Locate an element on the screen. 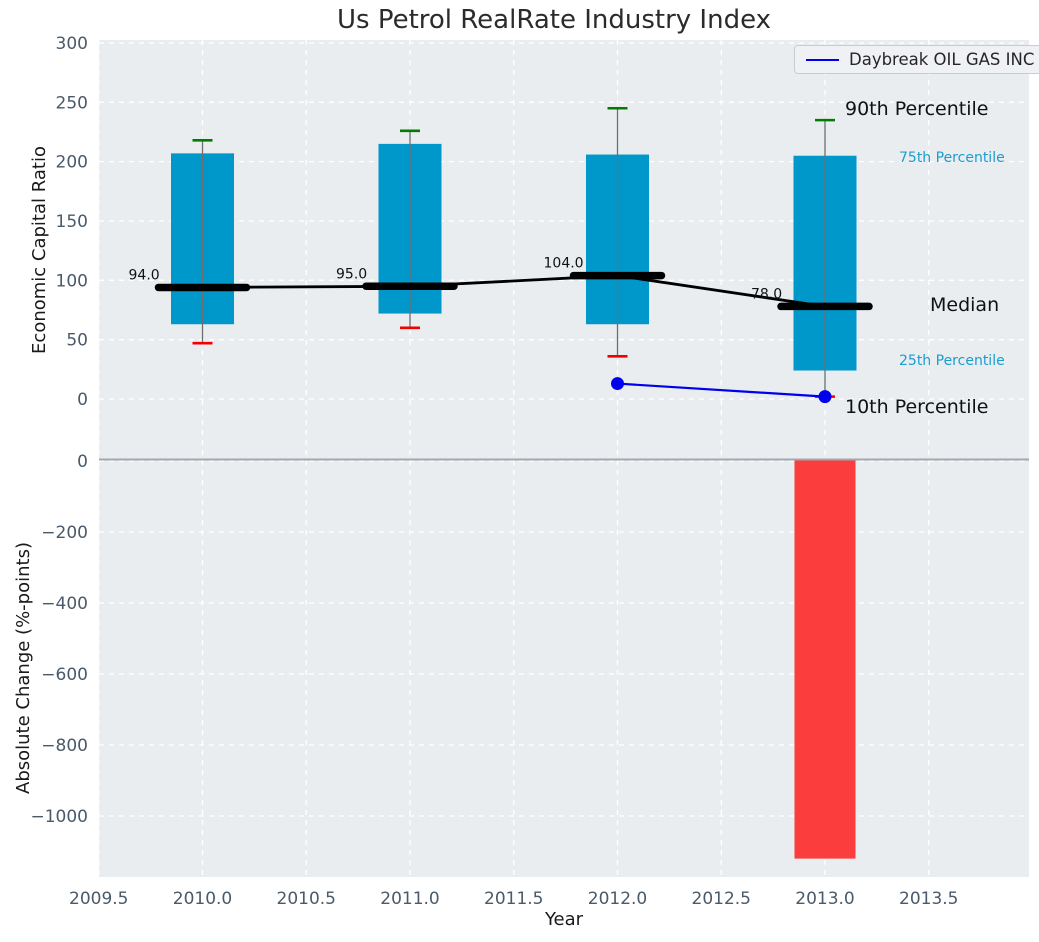  median-value-label-2011: 95.0 is located at coordinates (351, 274).